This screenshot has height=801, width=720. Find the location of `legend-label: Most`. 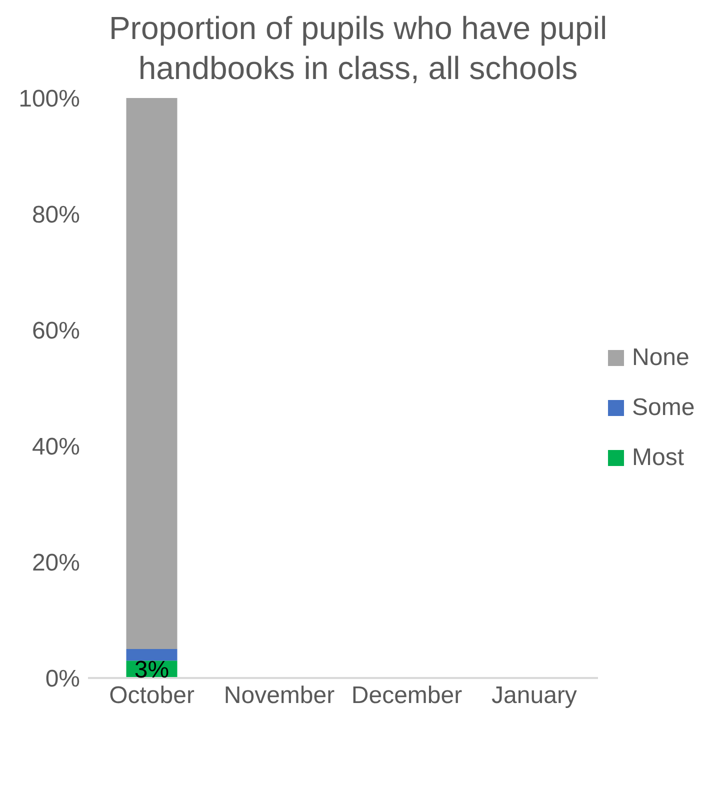

legend-label: Most is located at coordinates (658, 458).